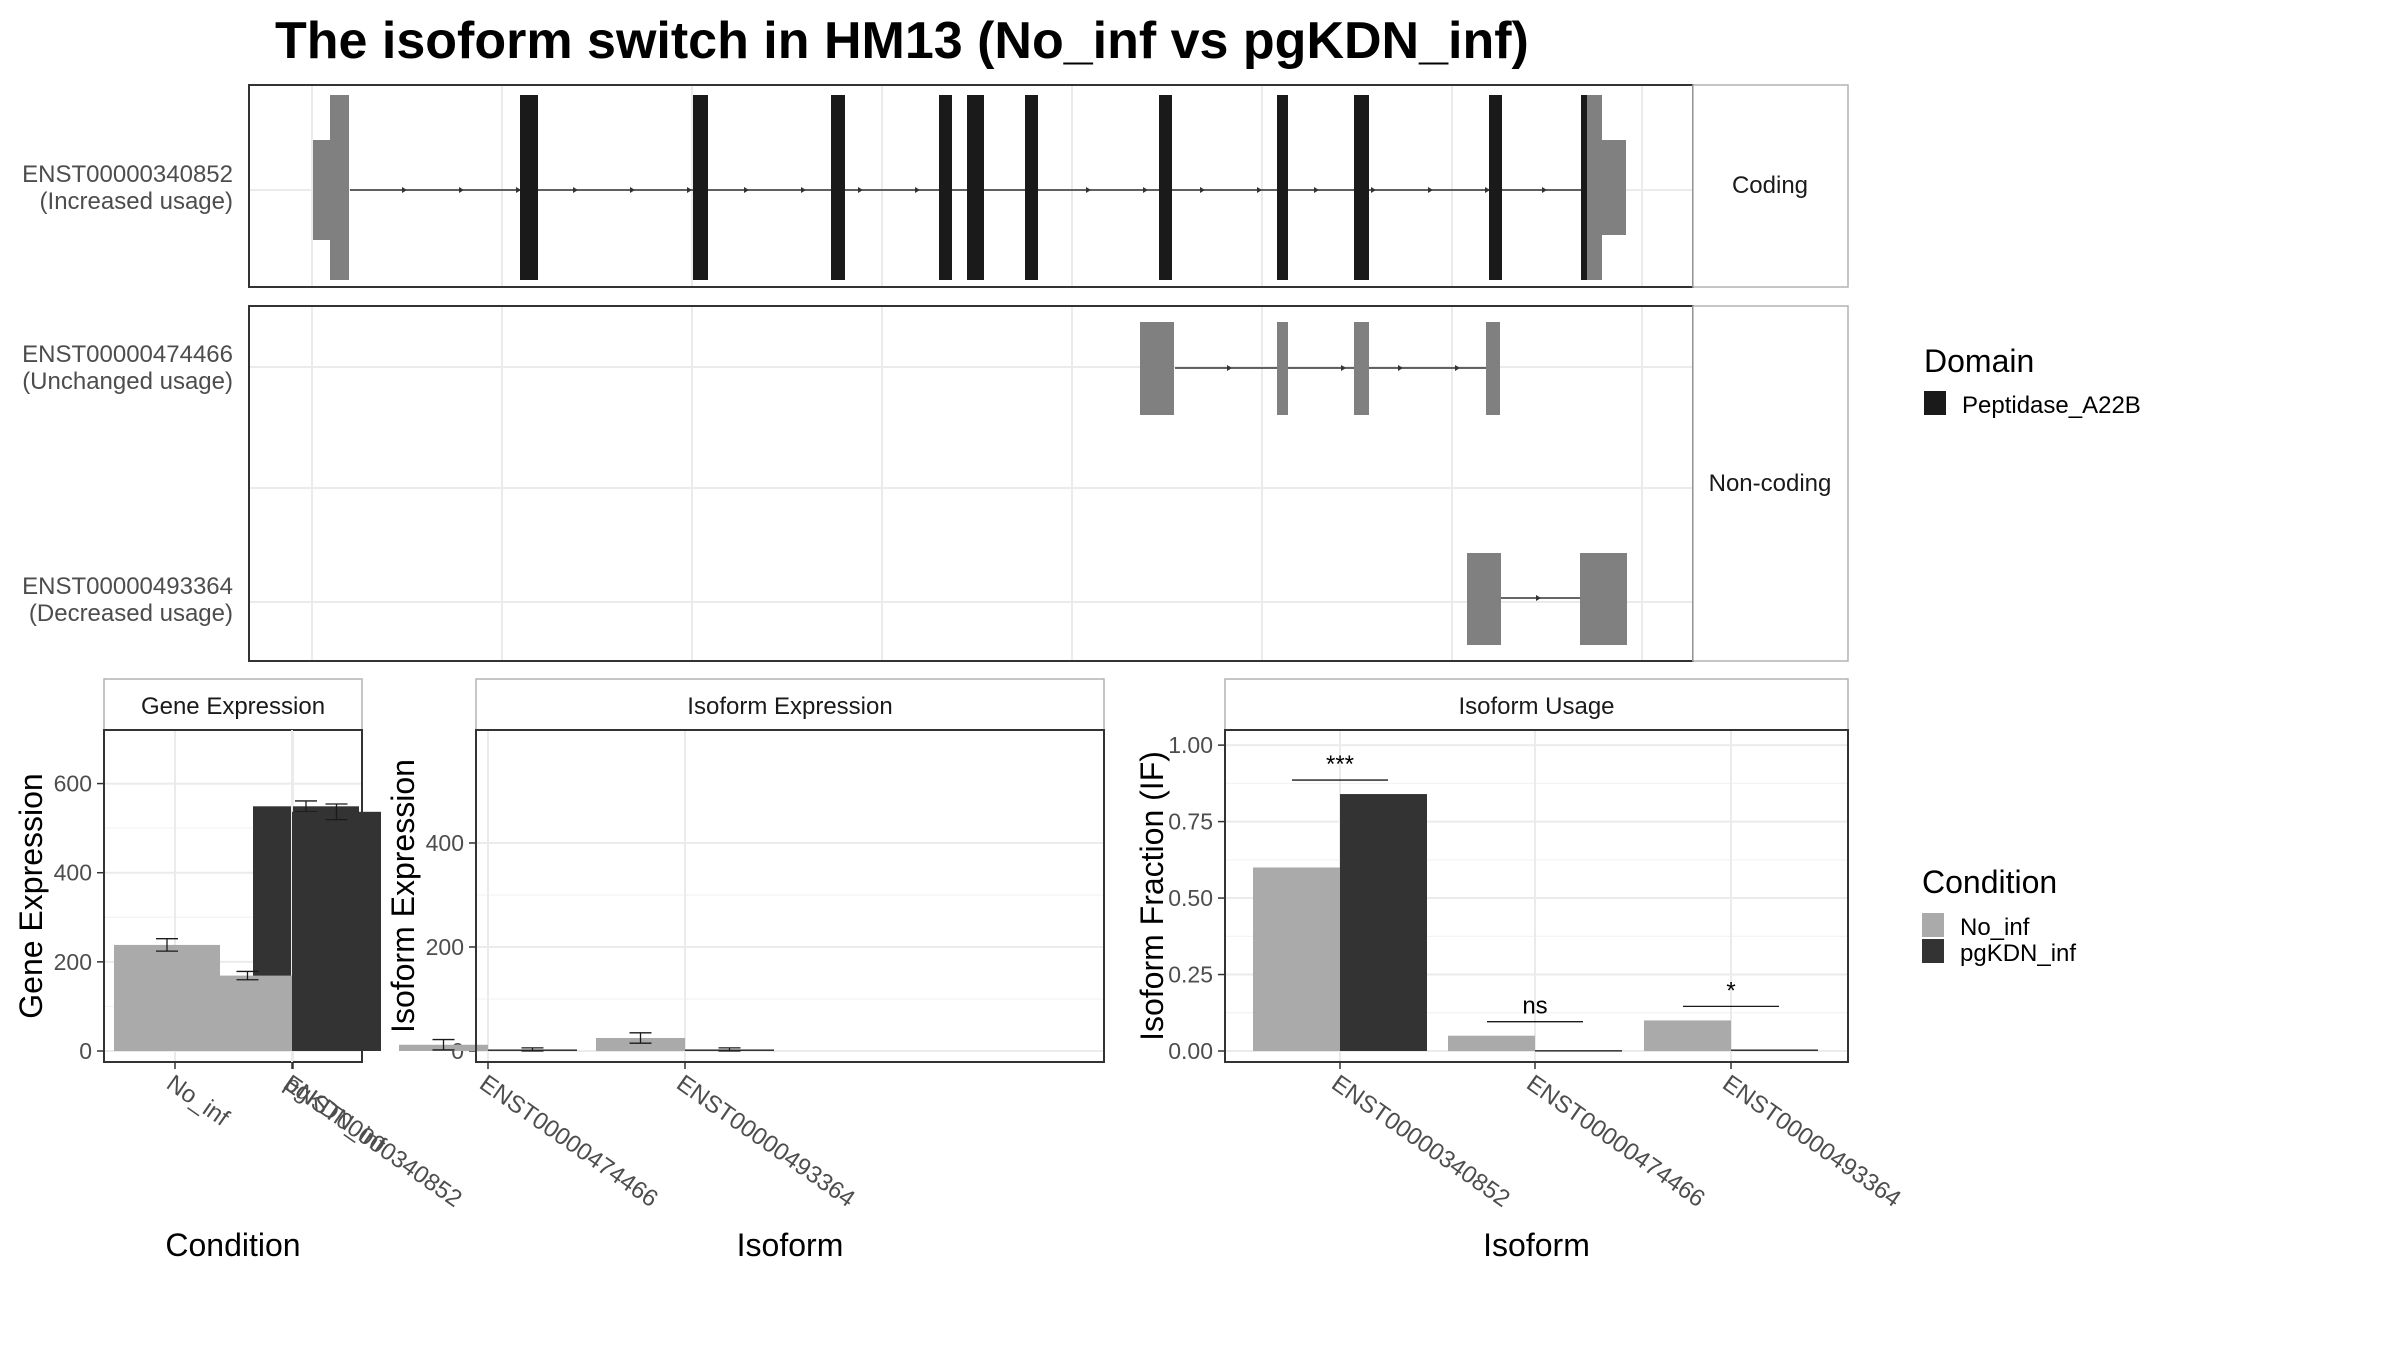 Image resolution: width=2400 pixels, height=1350 pixels. What do you see at coordinates (127, 354) in the screenshot?
I see `track-label-isoform: ENST00000474466` at bounding box center [127, 354].